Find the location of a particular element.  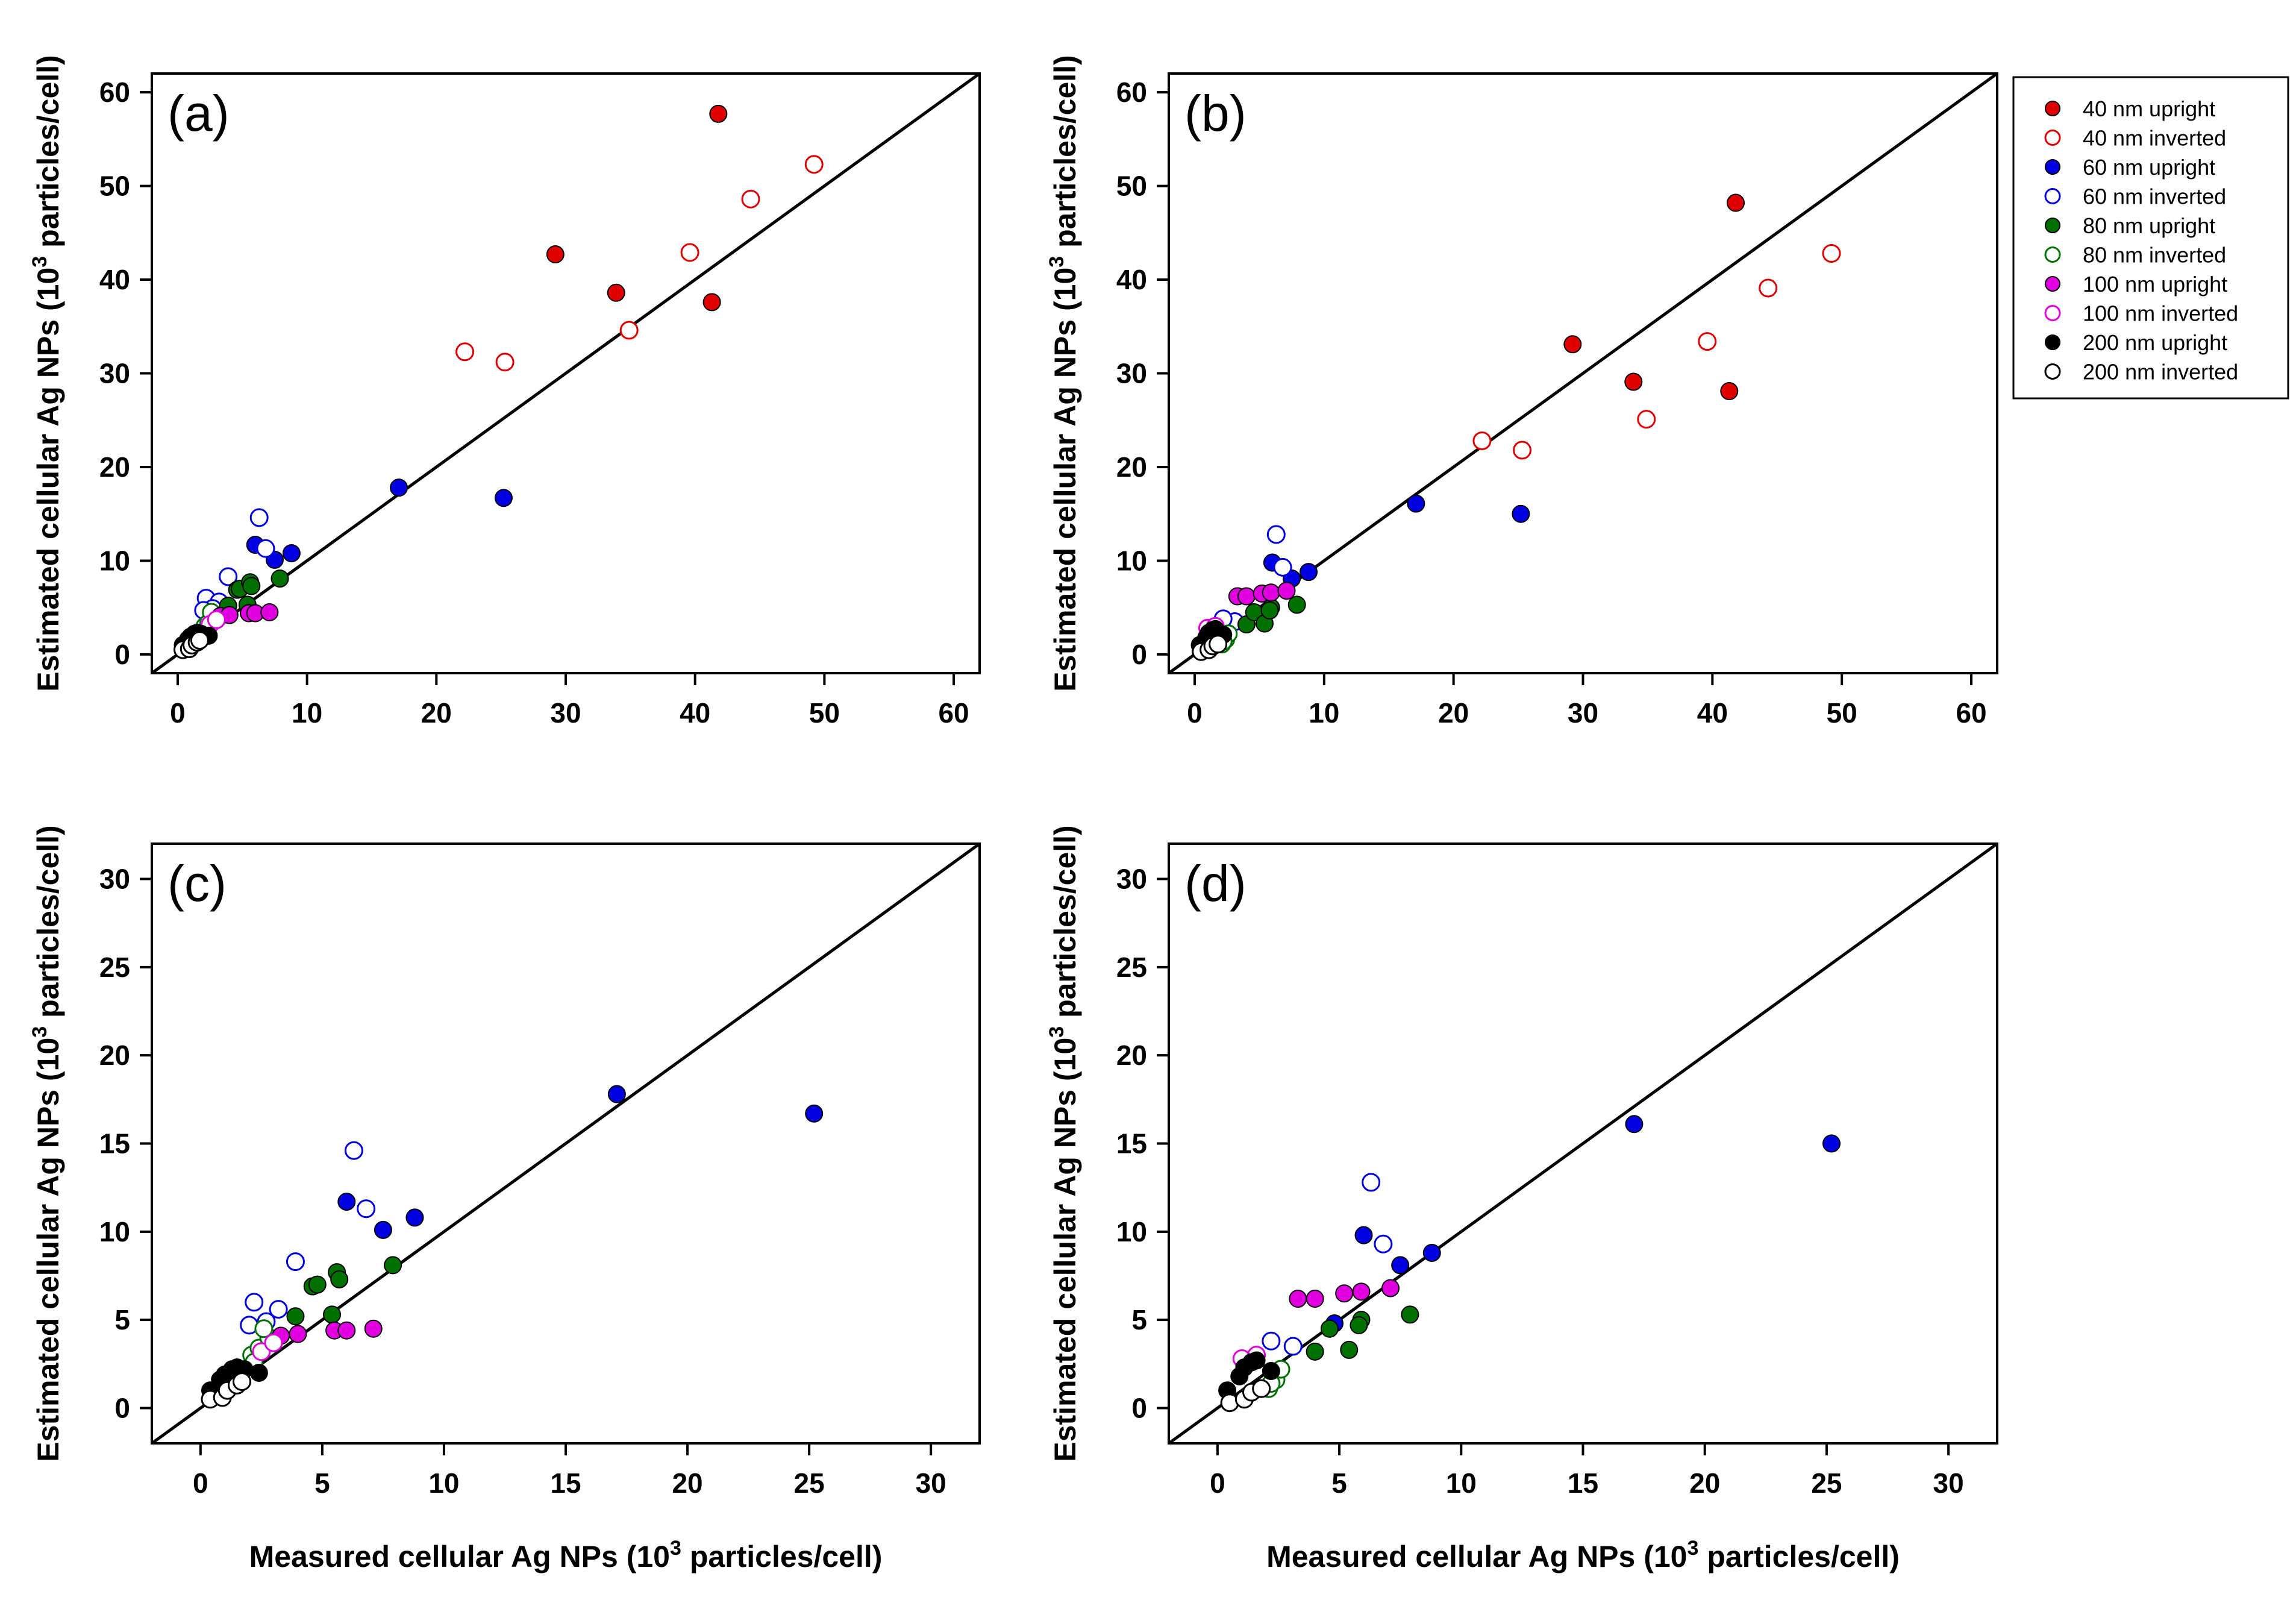

y-tick-label: 50 is located at coordinates (114, 186).